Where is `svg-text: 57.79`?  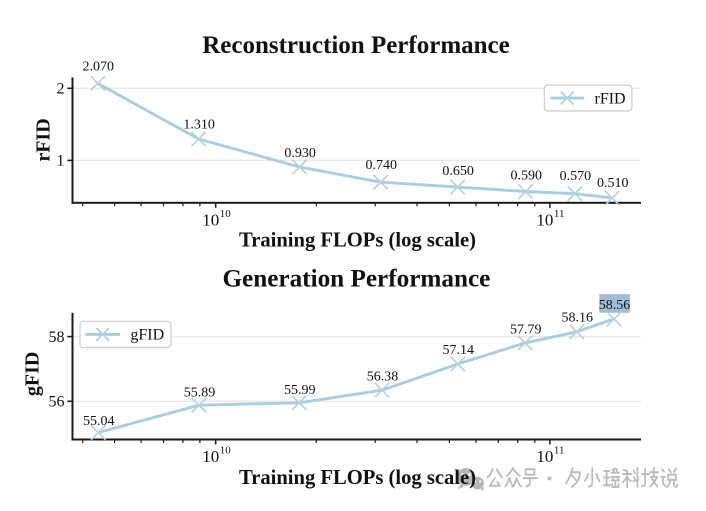 svg-text: 57.79 is located at coordinates (526, 330).